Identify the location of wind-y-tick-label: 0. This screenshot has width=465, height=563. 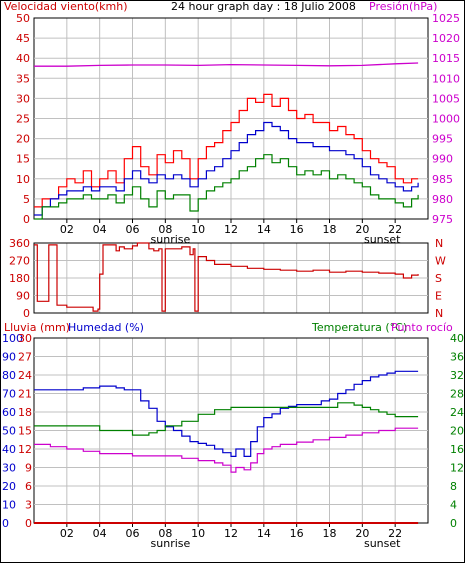
(26, 219).